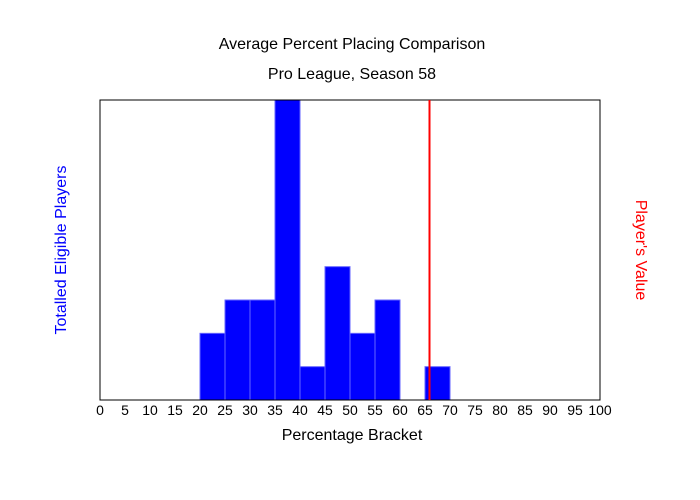 The width and height of the screenshot is (700, 500). What do you see at coordinates (350, 410) in the screenshot?
I see `x-tick-label: 50` at bounding box center [350, 410].